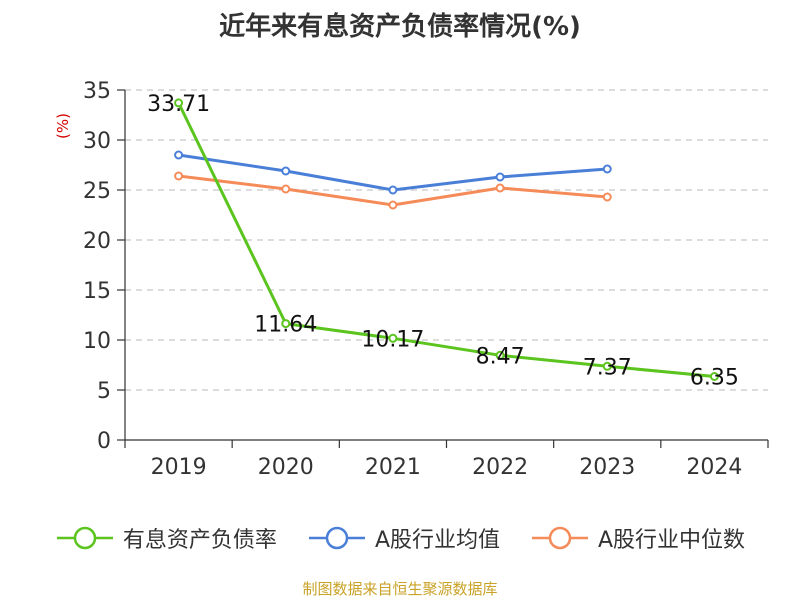 This screenshot has width=800, height=600. I want to click on y-tick-label: 30, so click(97, 141).